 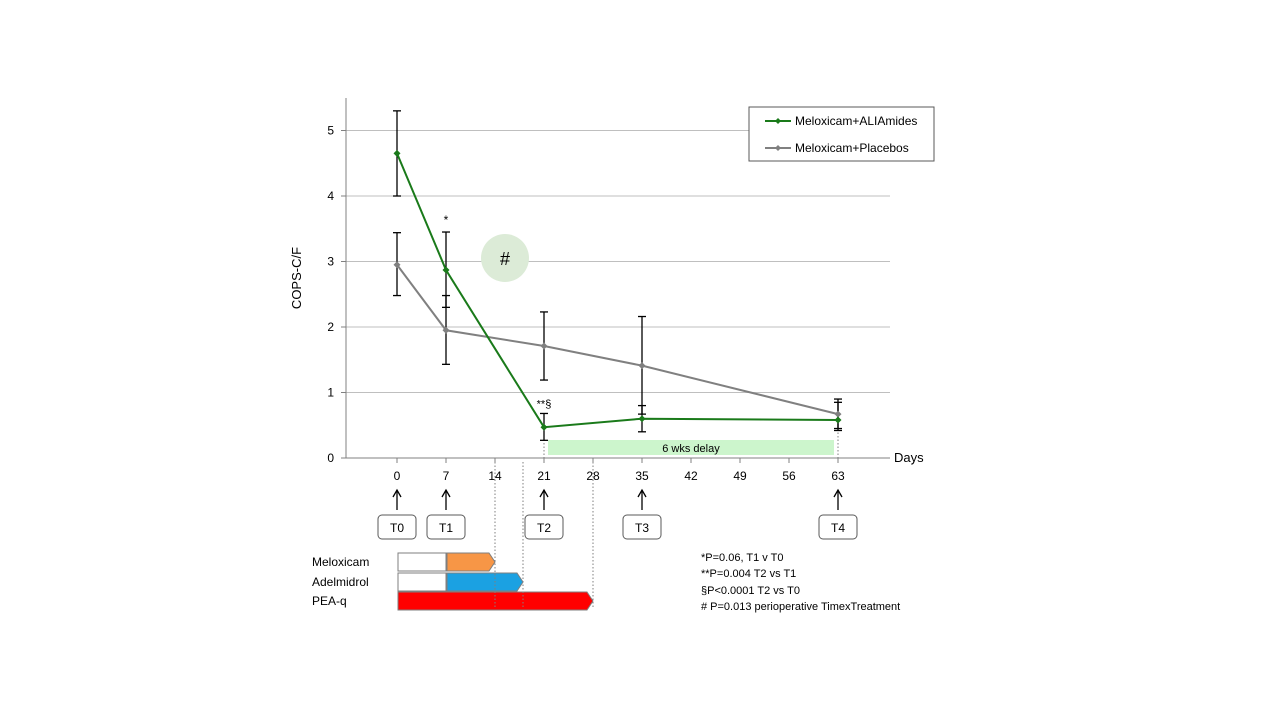 I want to click on x-tick-label: 7, so click(x=446, y=476).